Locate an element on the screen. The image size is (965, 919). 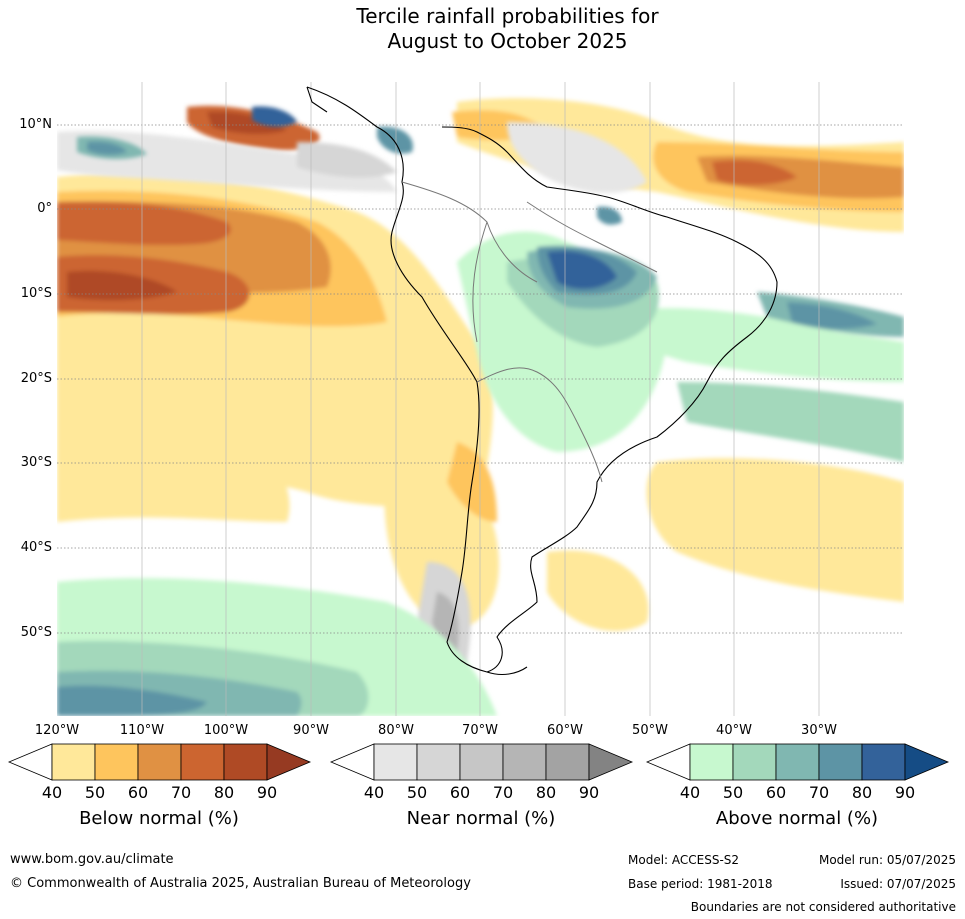
lon-label-30w: 30°W is located at coordinates (819, 730).